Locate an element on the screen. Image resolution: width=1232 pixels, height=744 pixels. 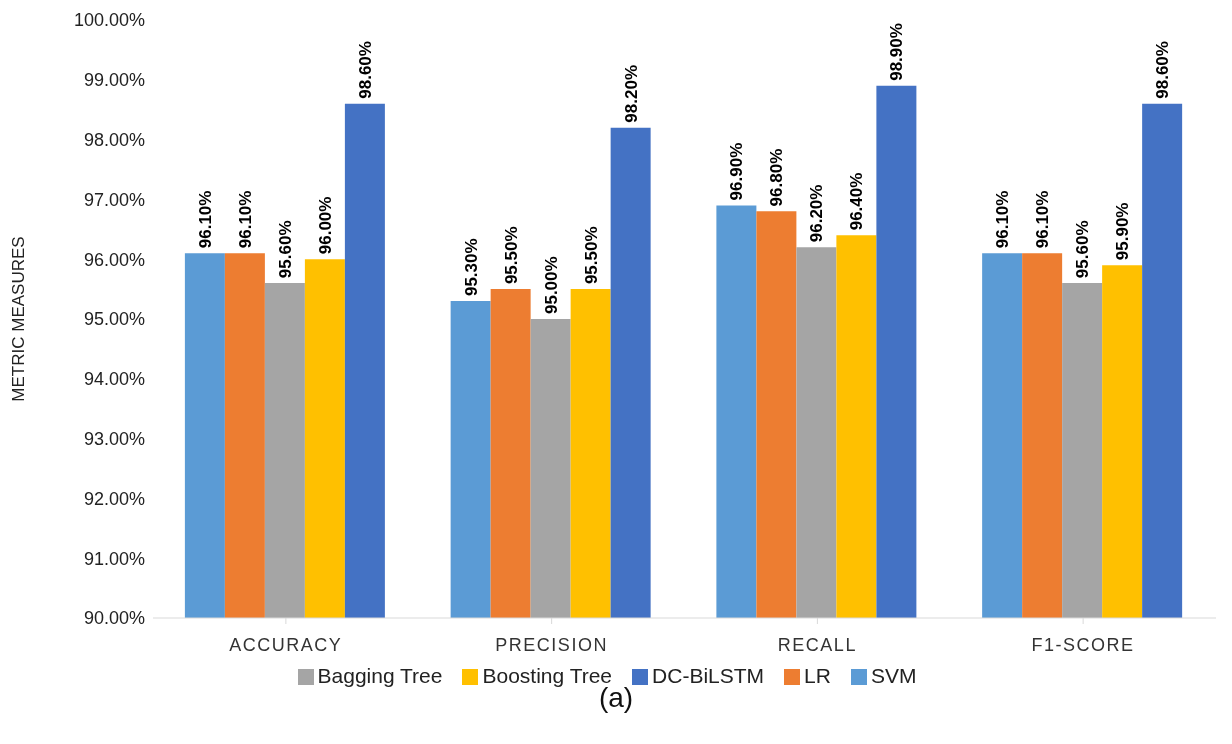
data-label: 96.80% is located at coordinates (777, 177).